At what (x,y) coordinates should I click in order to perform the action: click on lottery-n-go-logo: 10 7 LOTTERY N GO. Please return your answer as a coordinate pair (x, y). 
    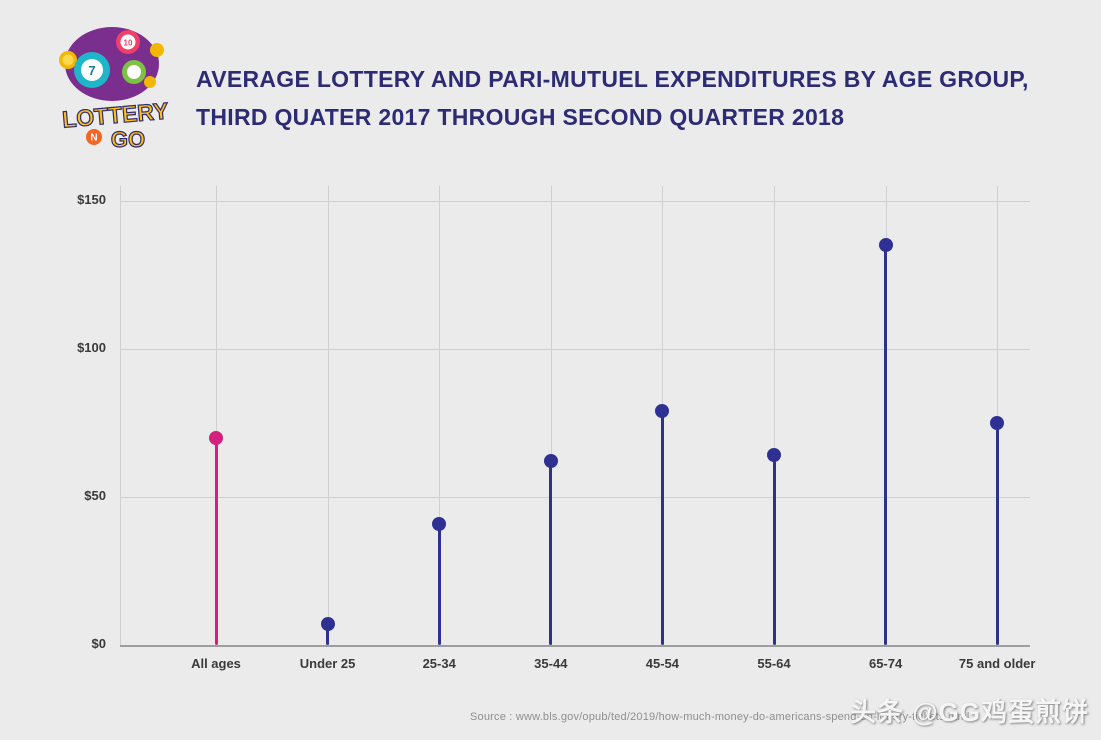
    Looking at the image, I should click on (116, 91).